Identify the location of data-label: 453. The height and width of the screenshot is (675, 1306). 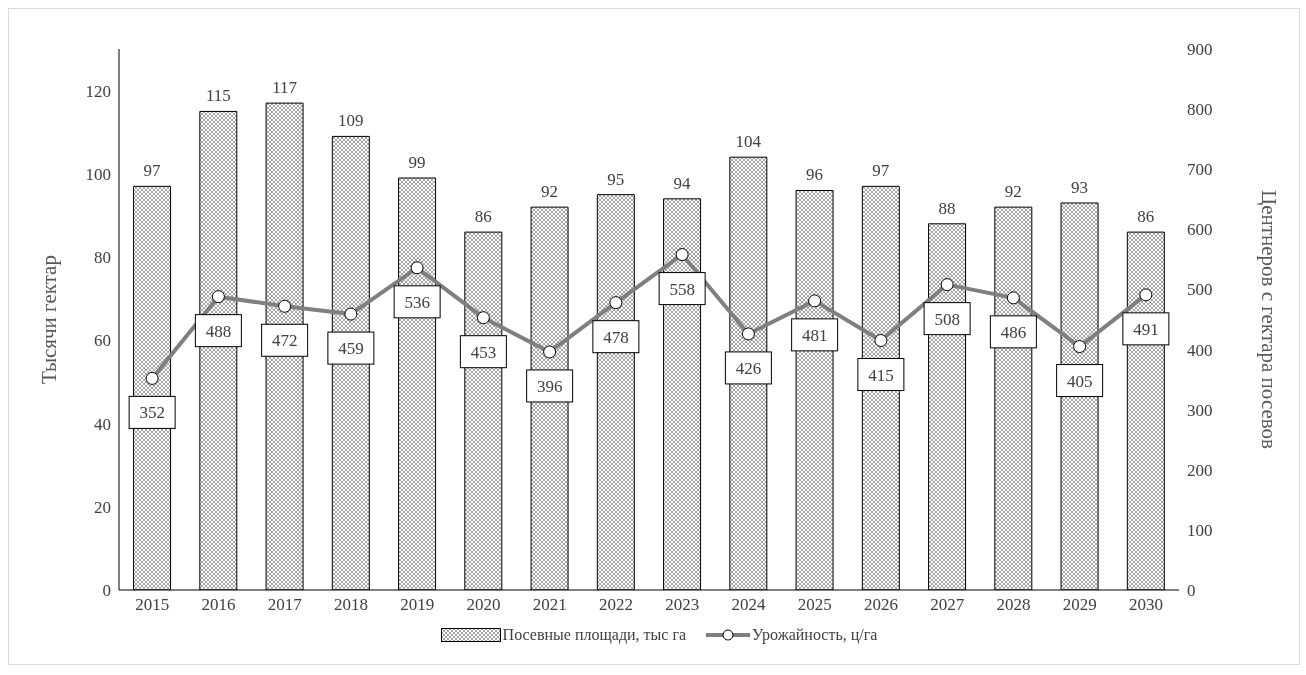
(483, 352).